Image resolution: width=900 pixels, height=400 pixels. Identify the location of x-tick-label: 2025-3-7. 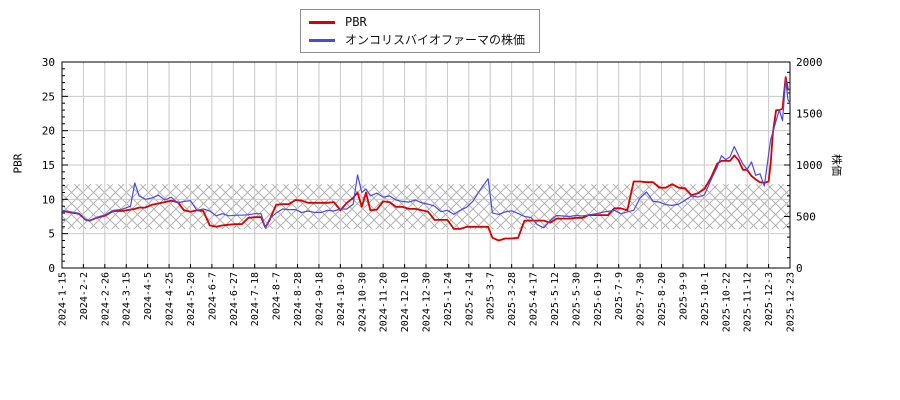
(491, 296).